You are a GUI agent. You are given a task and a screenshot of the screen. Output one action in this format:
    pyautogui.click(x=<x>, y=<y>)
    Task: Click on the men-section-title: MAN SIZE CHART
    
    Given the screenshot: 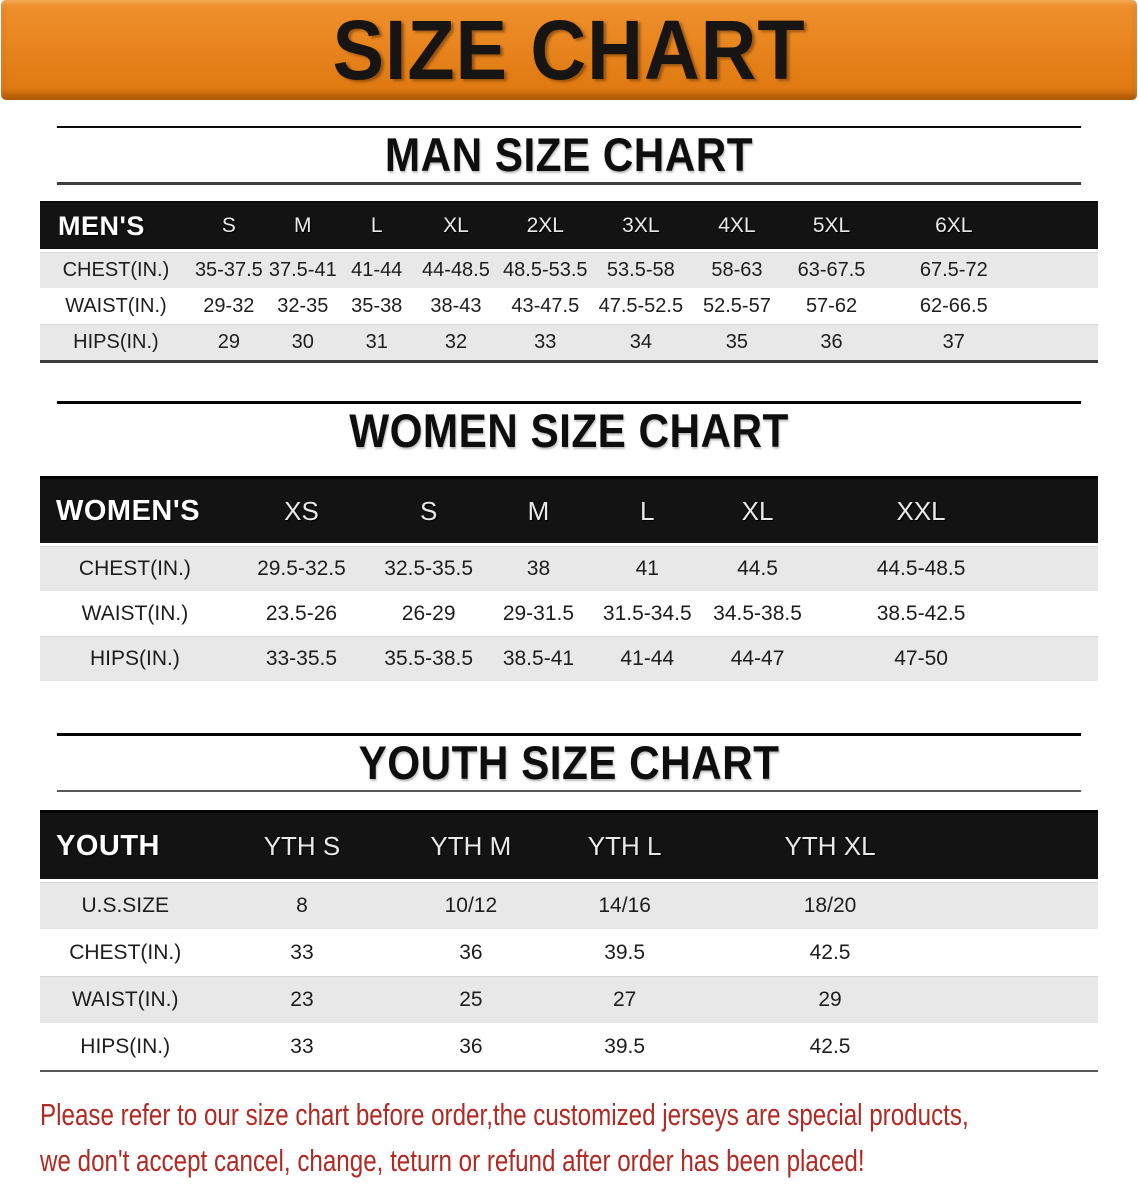 What is the action you would take?
    pyautogui.click(x=569, y=155)
    